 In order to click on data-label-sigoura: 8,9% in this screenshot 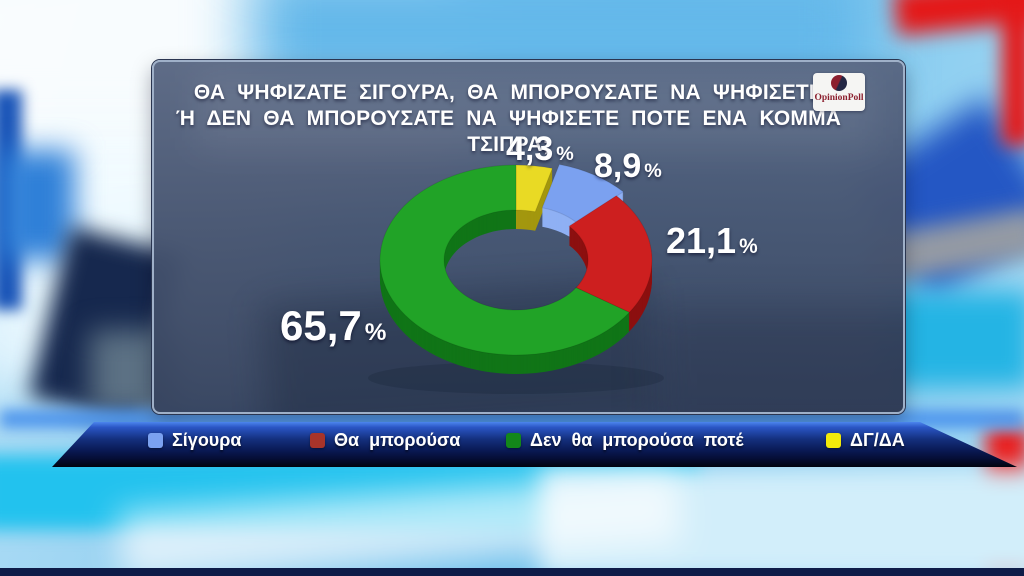, I will do `click(628, 166)`.